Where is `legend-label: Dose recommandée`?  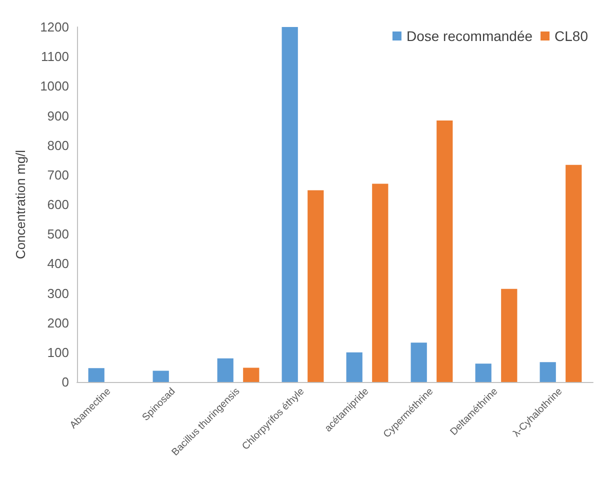 legend-label: Dose recommandée is located at coordinates (469, 36).